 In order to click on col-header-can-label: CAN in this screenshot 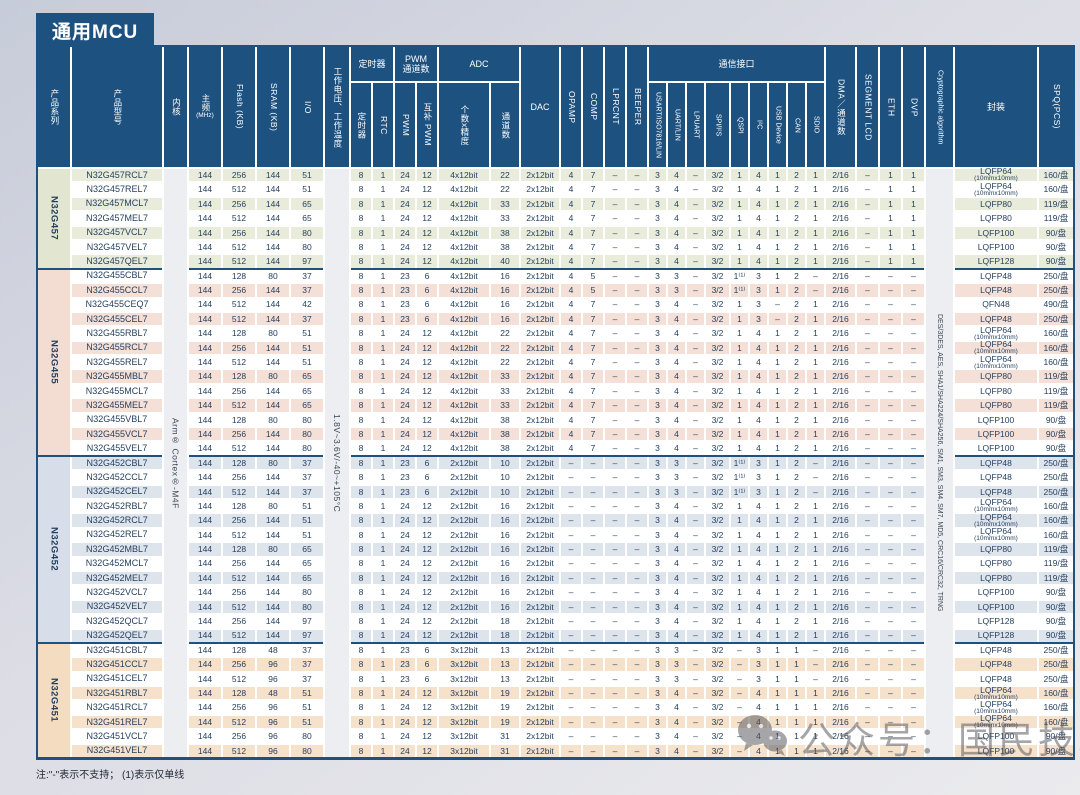, I will do `click(797, 125)`.